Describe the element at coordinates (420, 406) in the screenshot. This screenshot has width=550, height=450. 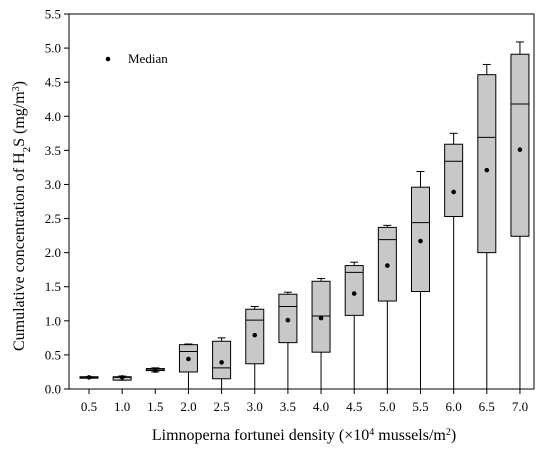
I see `x-tick-label: 5.5` at that location.